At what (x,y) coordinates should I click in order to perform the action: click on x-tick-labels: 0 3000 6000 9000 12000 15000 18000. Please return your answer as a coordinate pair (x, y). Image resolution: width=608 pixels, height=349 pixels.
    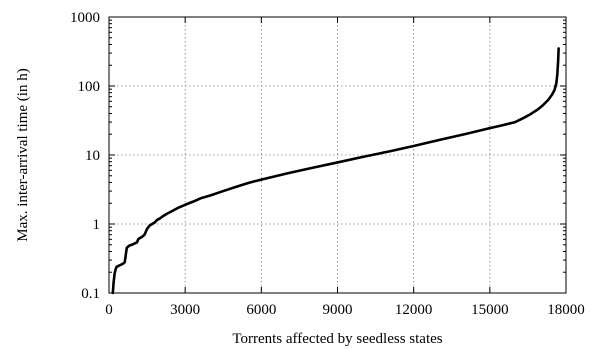
    Looking at the image, I should click on (345, 310).